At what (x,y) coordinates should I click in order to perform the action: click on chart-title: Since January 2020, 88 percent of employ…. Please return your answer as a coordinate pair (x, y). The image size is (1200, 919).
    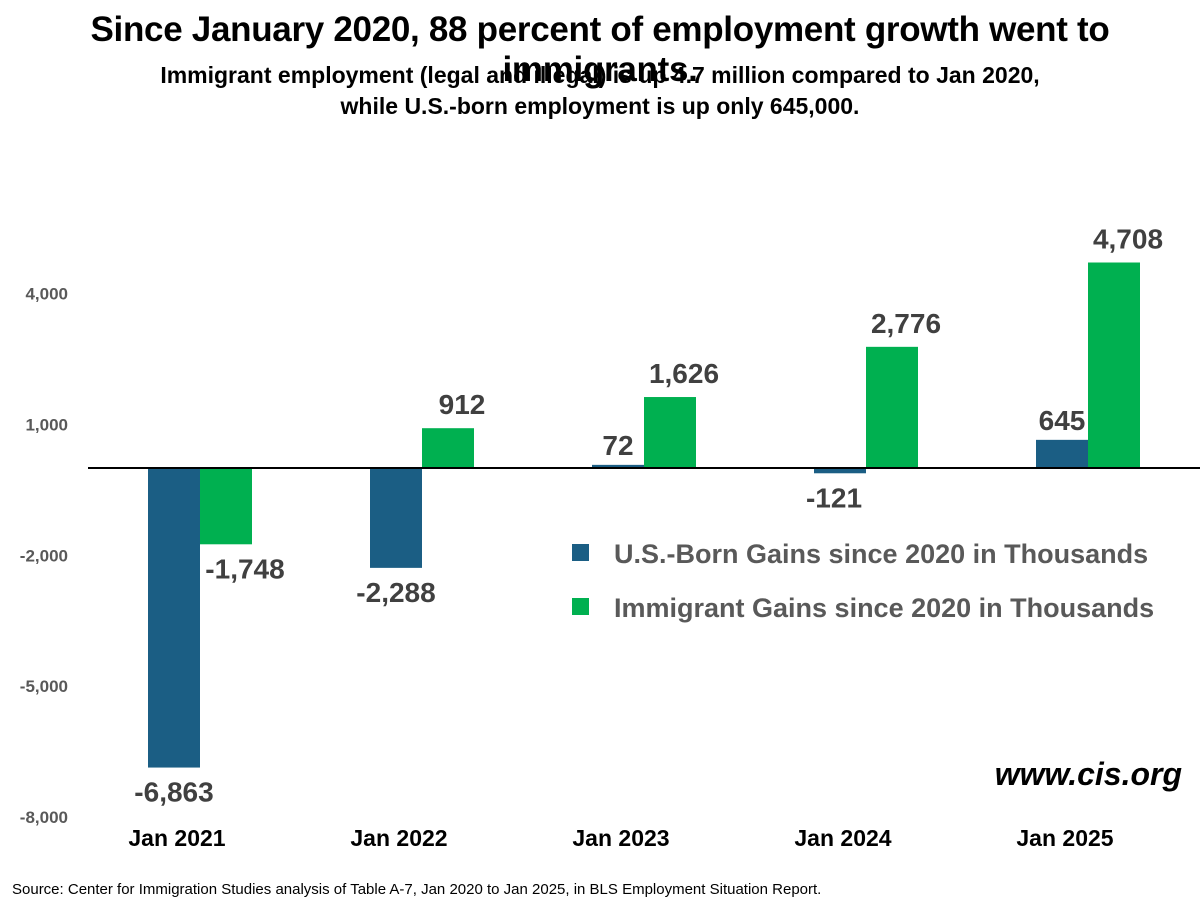
    Looking at the image, I should click on (600, 49).